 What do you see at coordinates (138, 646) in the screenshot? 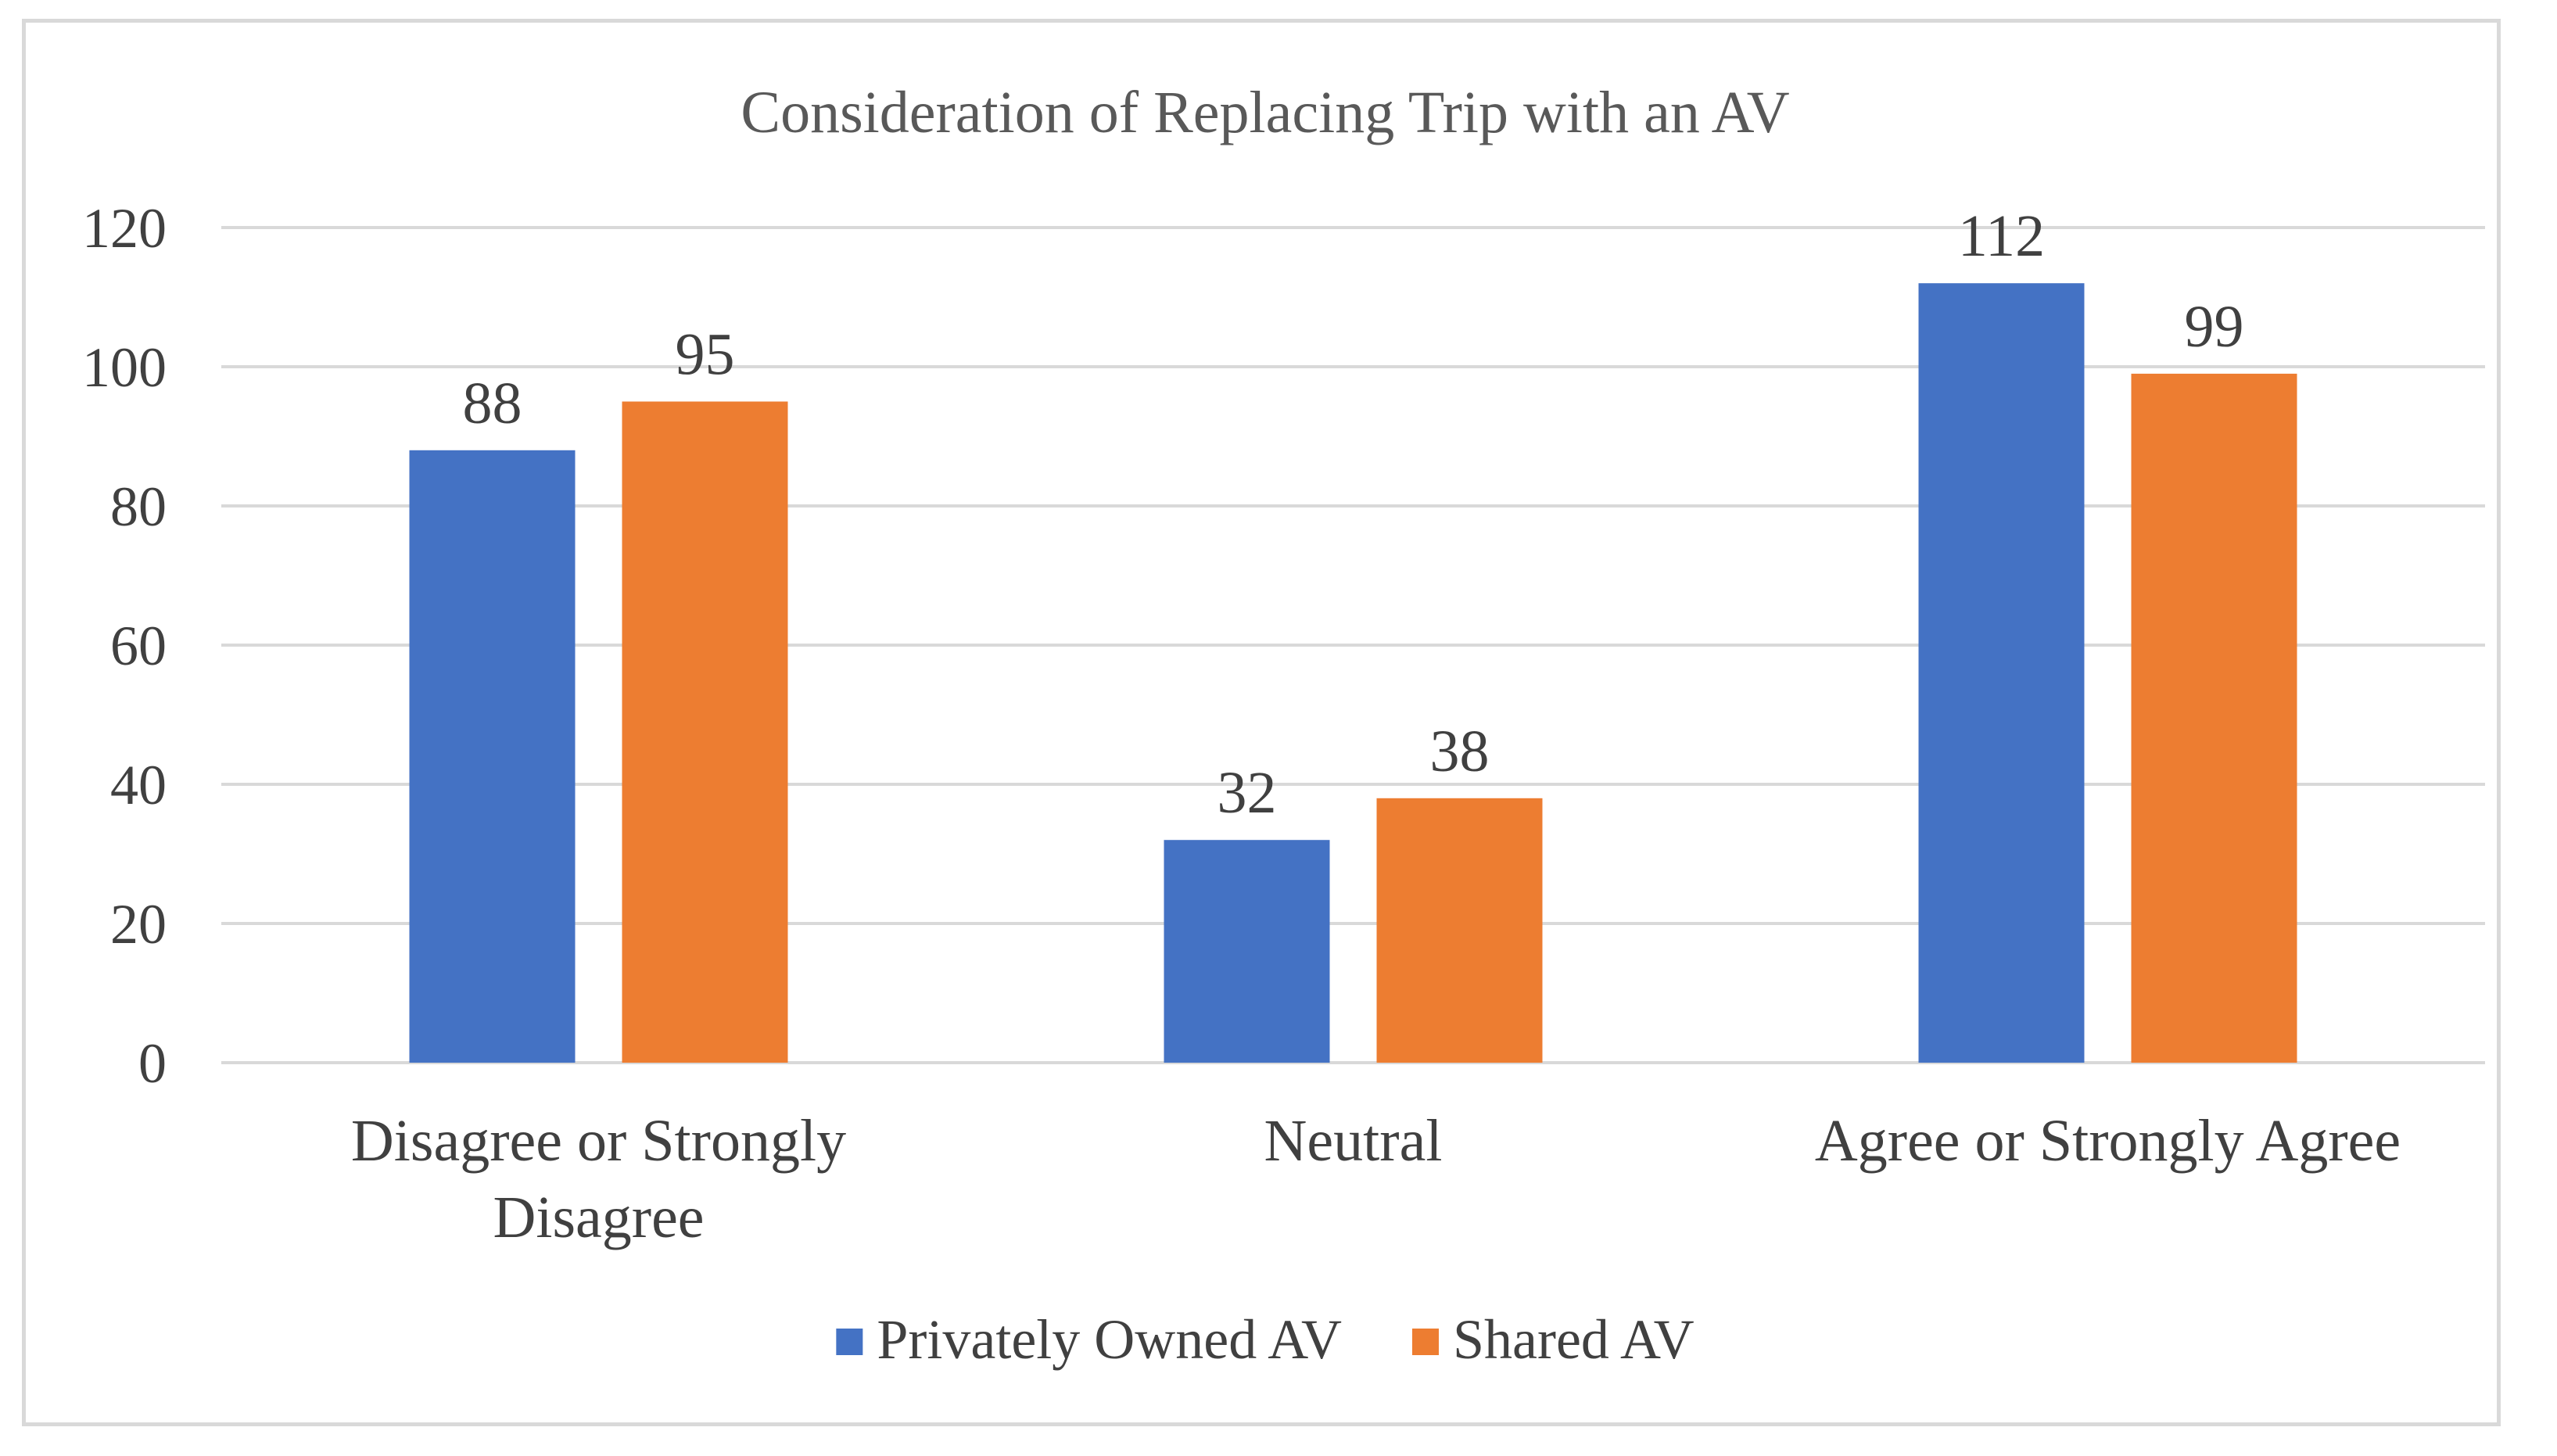
I see `y-tick-label: 60` at bounding box center [138, 646].